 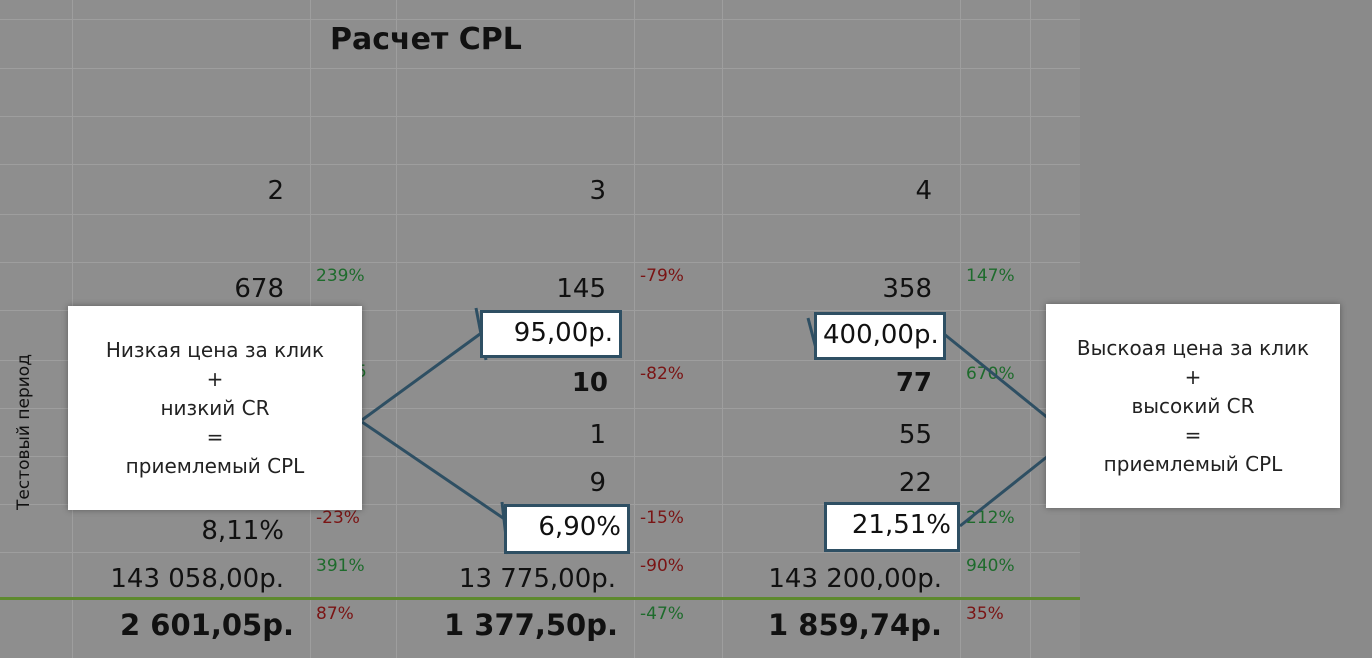 What do you see at coordinates (913, 383) in the screenshot?
I see `col4-clicks: 77` at bounding box center [913, 383].